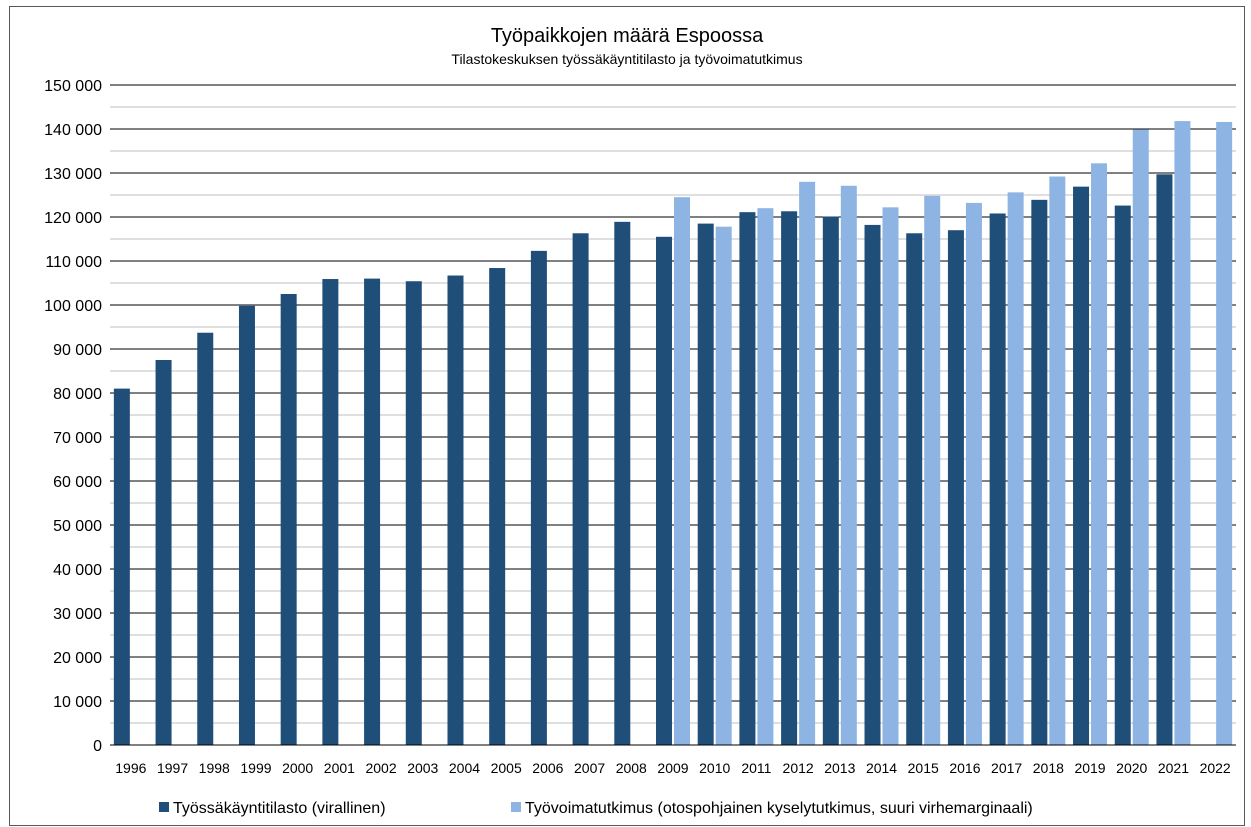 The height and width of the screenshot is (827, 1251). What do you see at coordinates (1215, 768) in the screenshot?
I see `x-tick-label: 2022` at bounding box center [1215, 768].